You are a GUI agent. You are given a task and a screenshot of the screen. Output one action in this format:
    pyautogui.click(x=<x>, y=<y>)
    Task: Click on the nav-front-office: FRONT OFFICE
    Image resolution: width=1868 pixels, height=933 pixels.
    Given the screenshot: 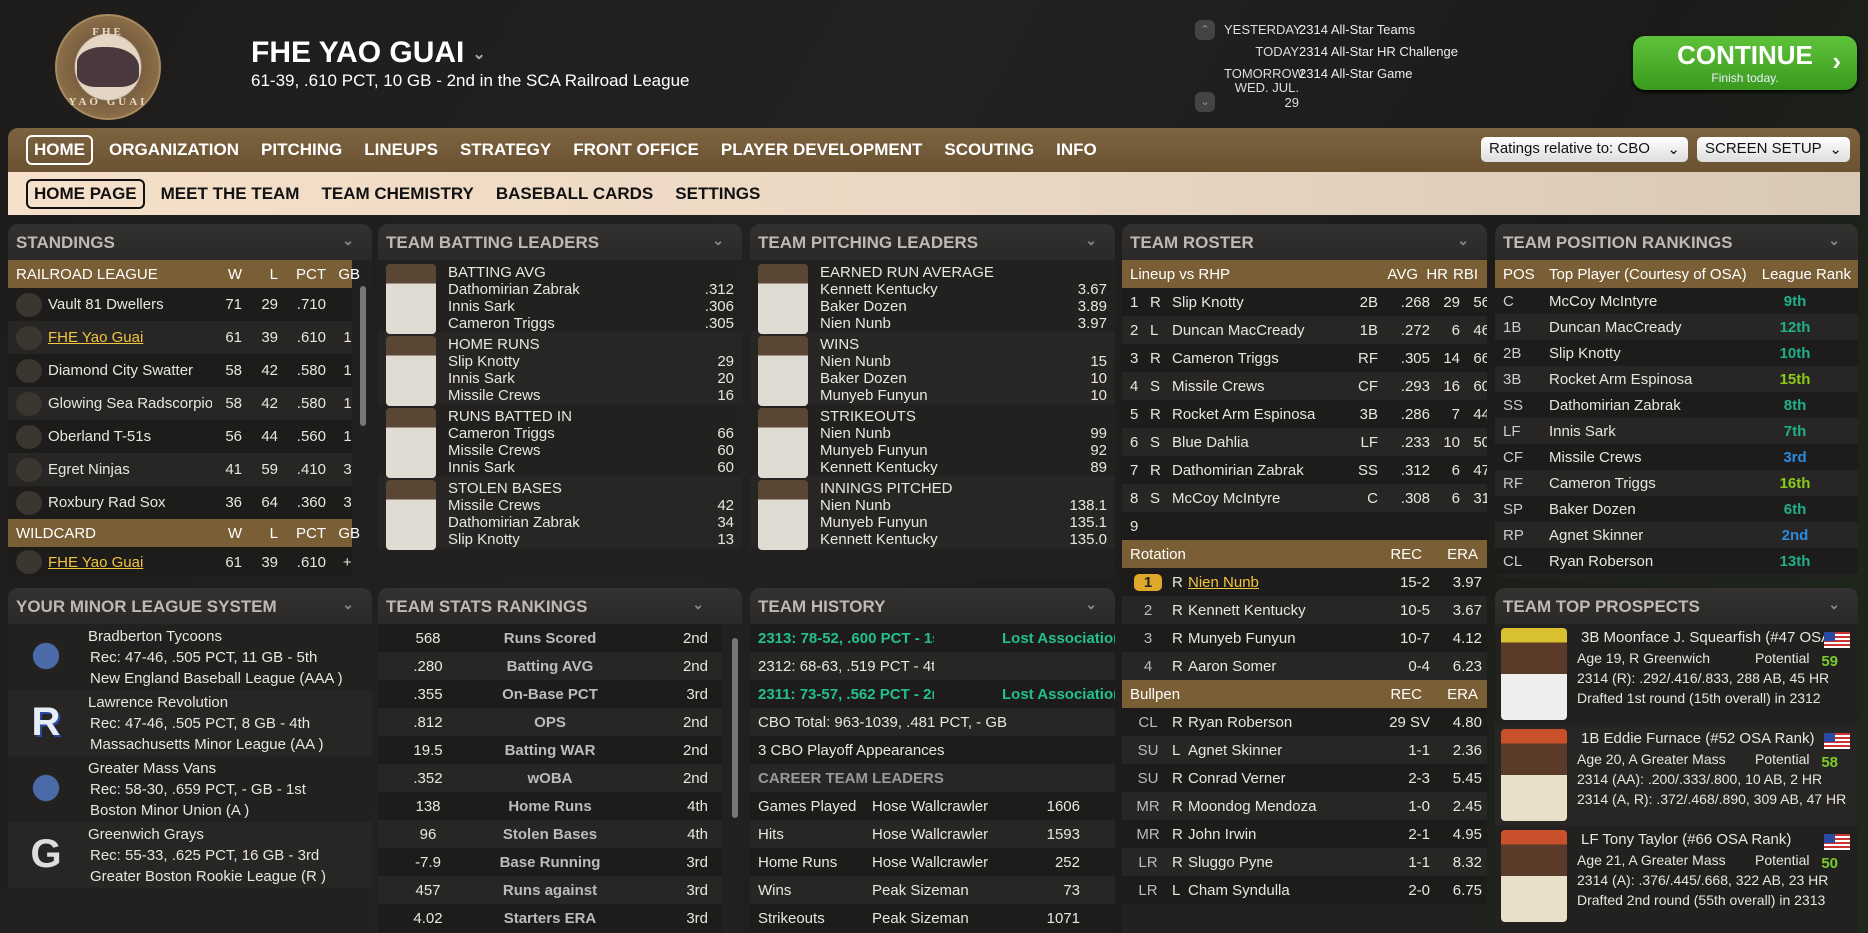 What is the action you would take?
    pyautogui.click(x=636, y=149)
    